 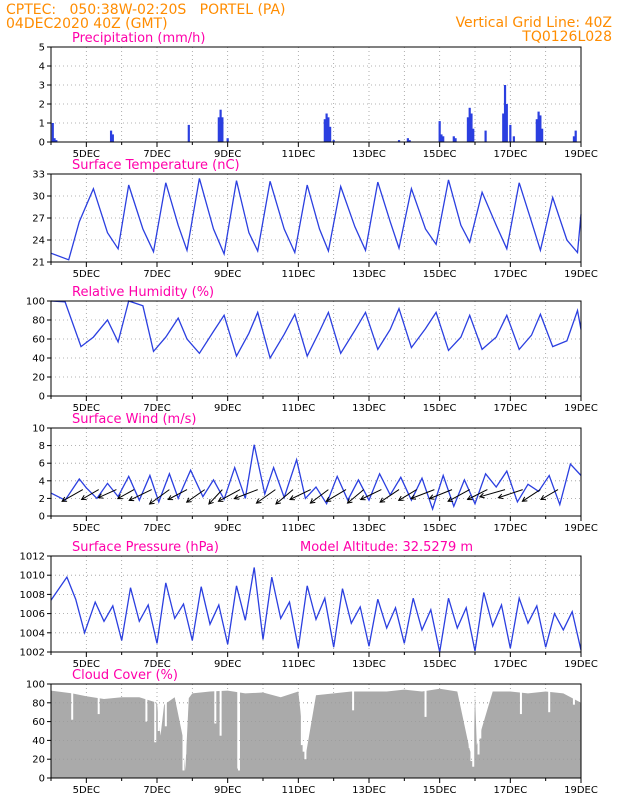 I want to click on y-tick-label: 1008, so click(x=32, y=595).